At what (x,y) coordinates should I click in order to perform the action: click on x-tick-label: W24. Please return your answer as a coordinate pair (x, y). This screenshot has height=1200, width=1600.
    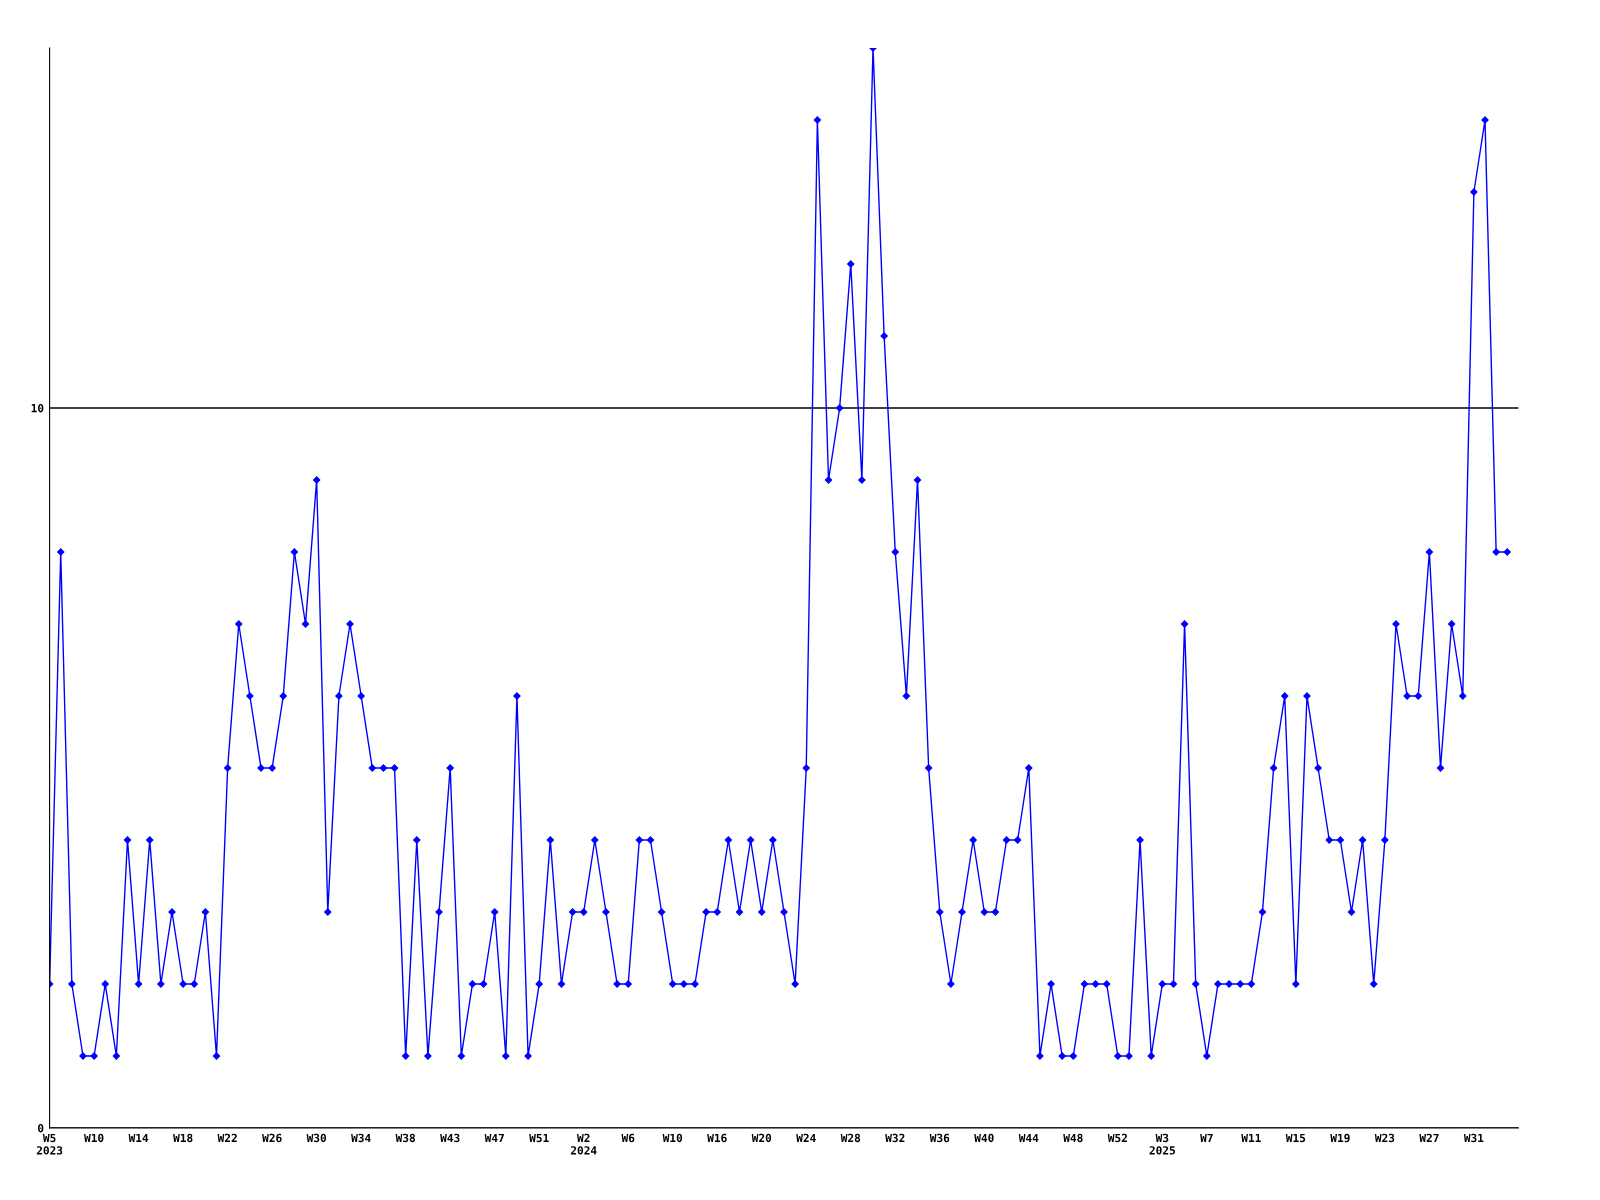
    Looking at the image, I should click on (806, 1137).